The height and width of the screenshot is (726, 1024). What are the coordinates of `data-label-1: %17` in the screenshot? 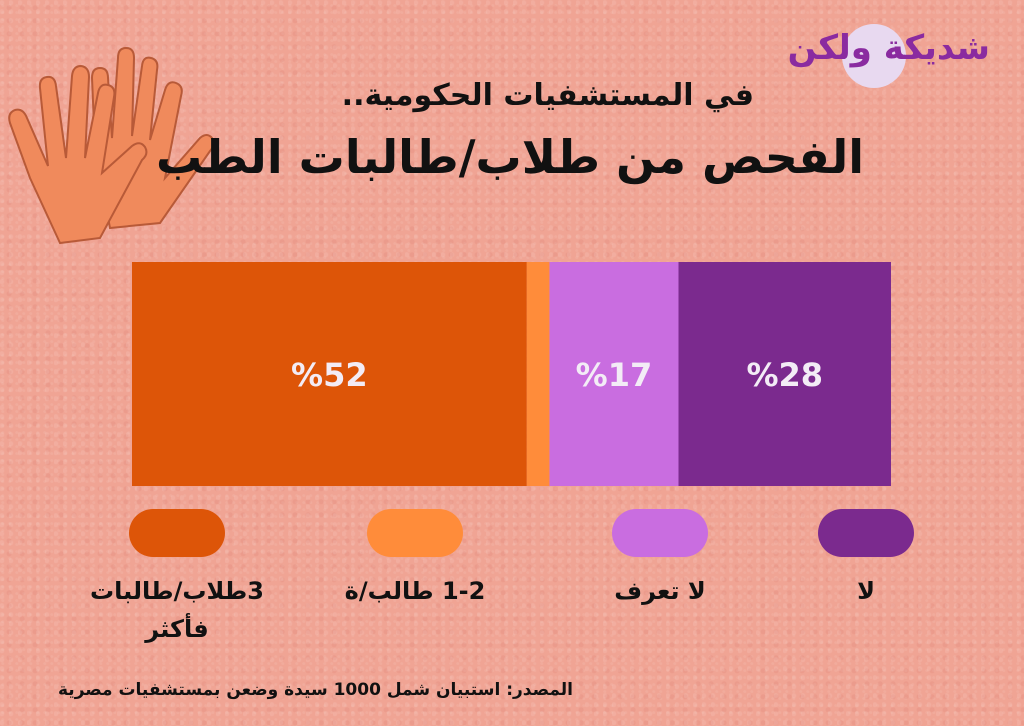 It's located at (614, 375).